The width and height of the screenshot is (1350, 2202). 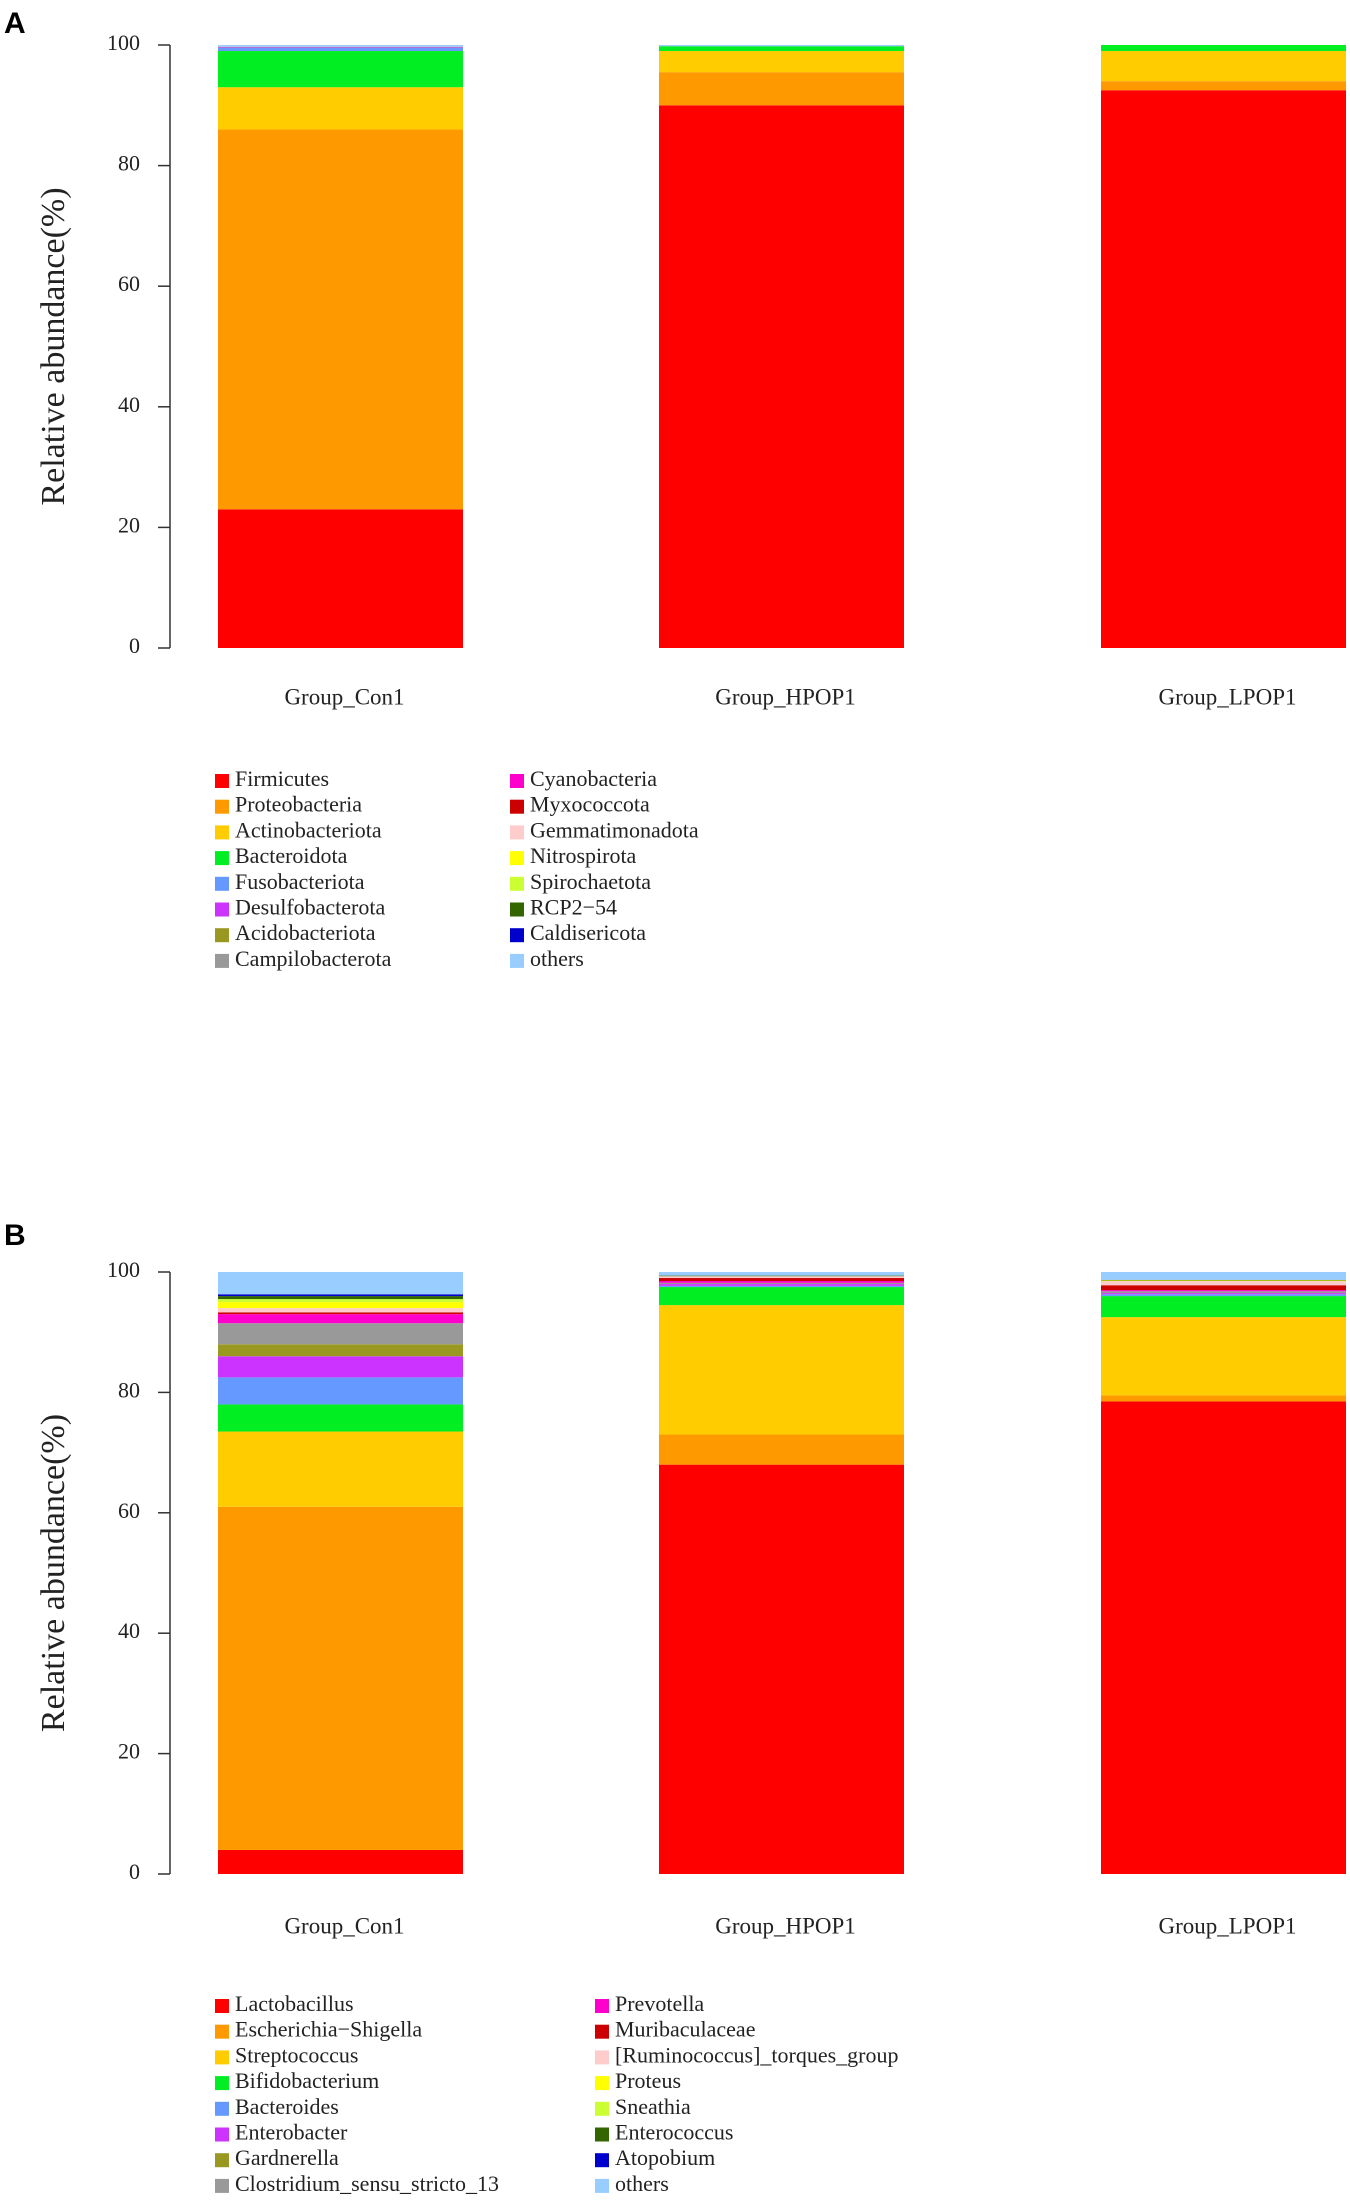 I want to click on legend-label: Bifidobacterium, so click(x=307, y=2080).